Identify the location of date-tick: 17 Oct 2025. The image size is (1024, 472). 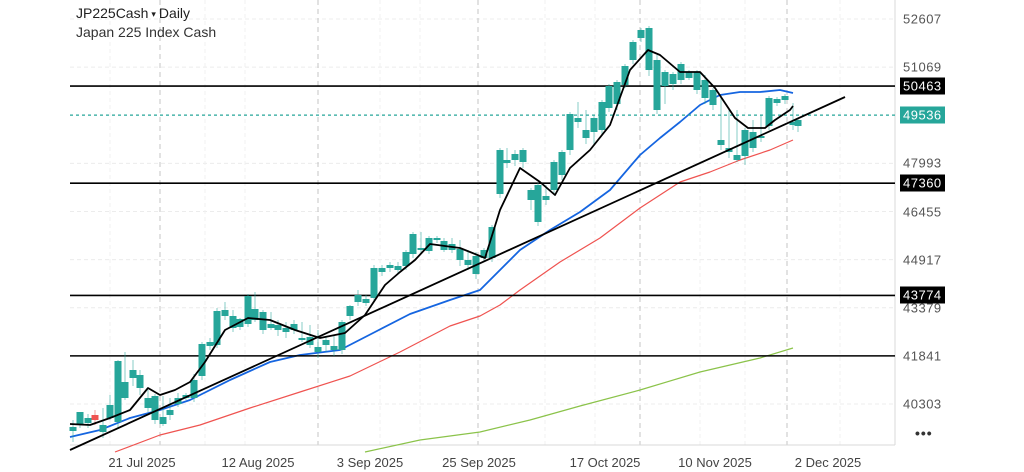
(605, 462).